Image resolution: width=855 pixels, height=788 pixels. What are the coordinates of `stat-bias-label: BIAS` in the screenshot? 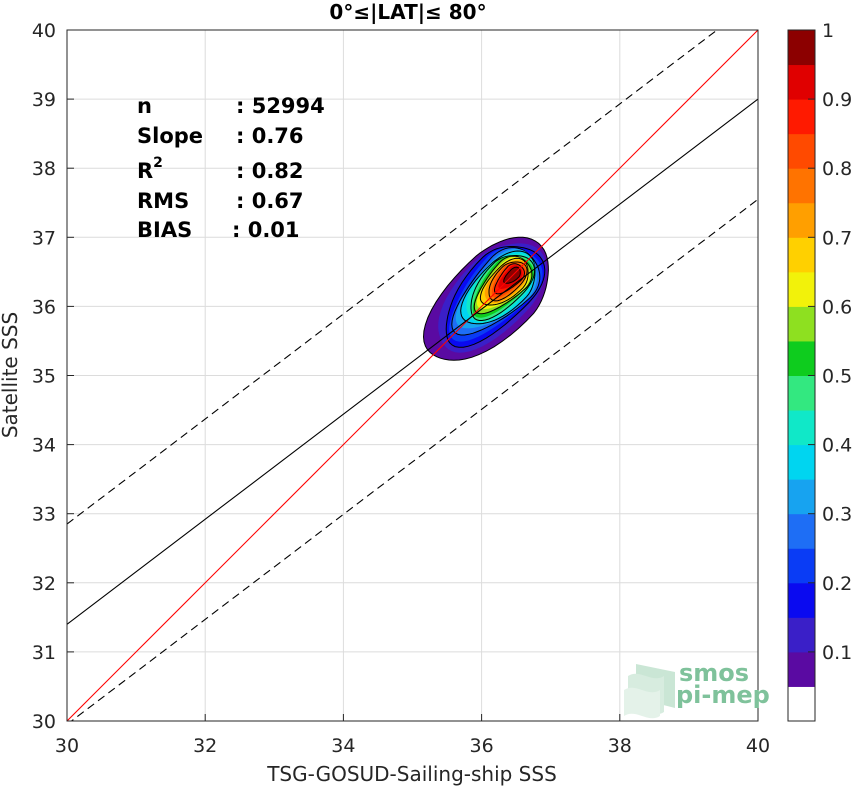 It's located at (164, 230).